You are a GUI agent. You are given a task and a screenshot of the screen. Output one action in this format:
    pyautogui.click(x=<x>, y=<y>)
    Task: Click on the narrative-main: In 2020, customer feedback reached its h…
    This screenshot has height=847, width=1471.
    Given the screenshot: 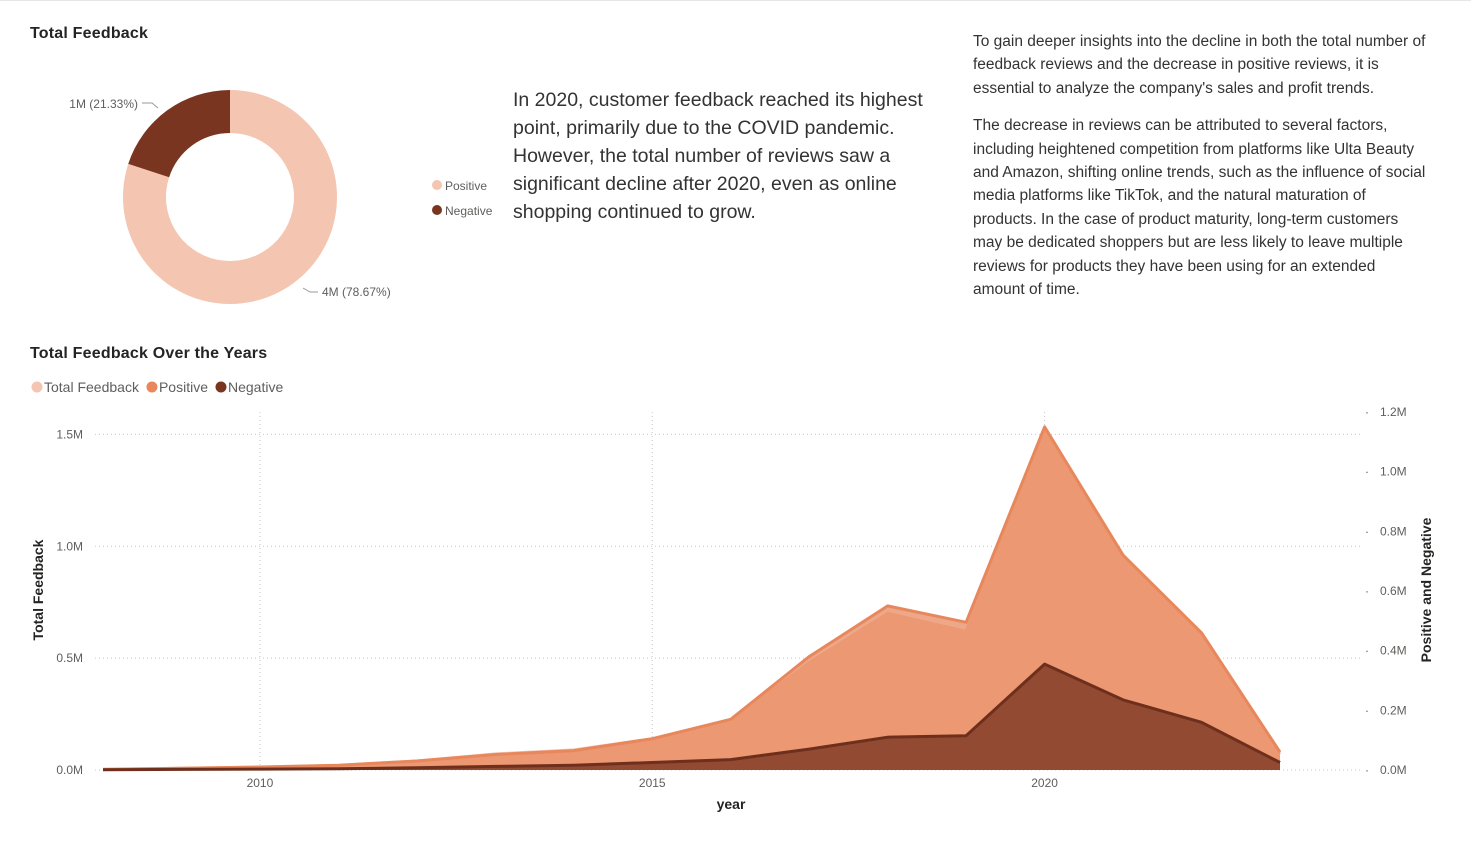 What is the action you would take?
    pyautogui.click(x=718, y=156)
    